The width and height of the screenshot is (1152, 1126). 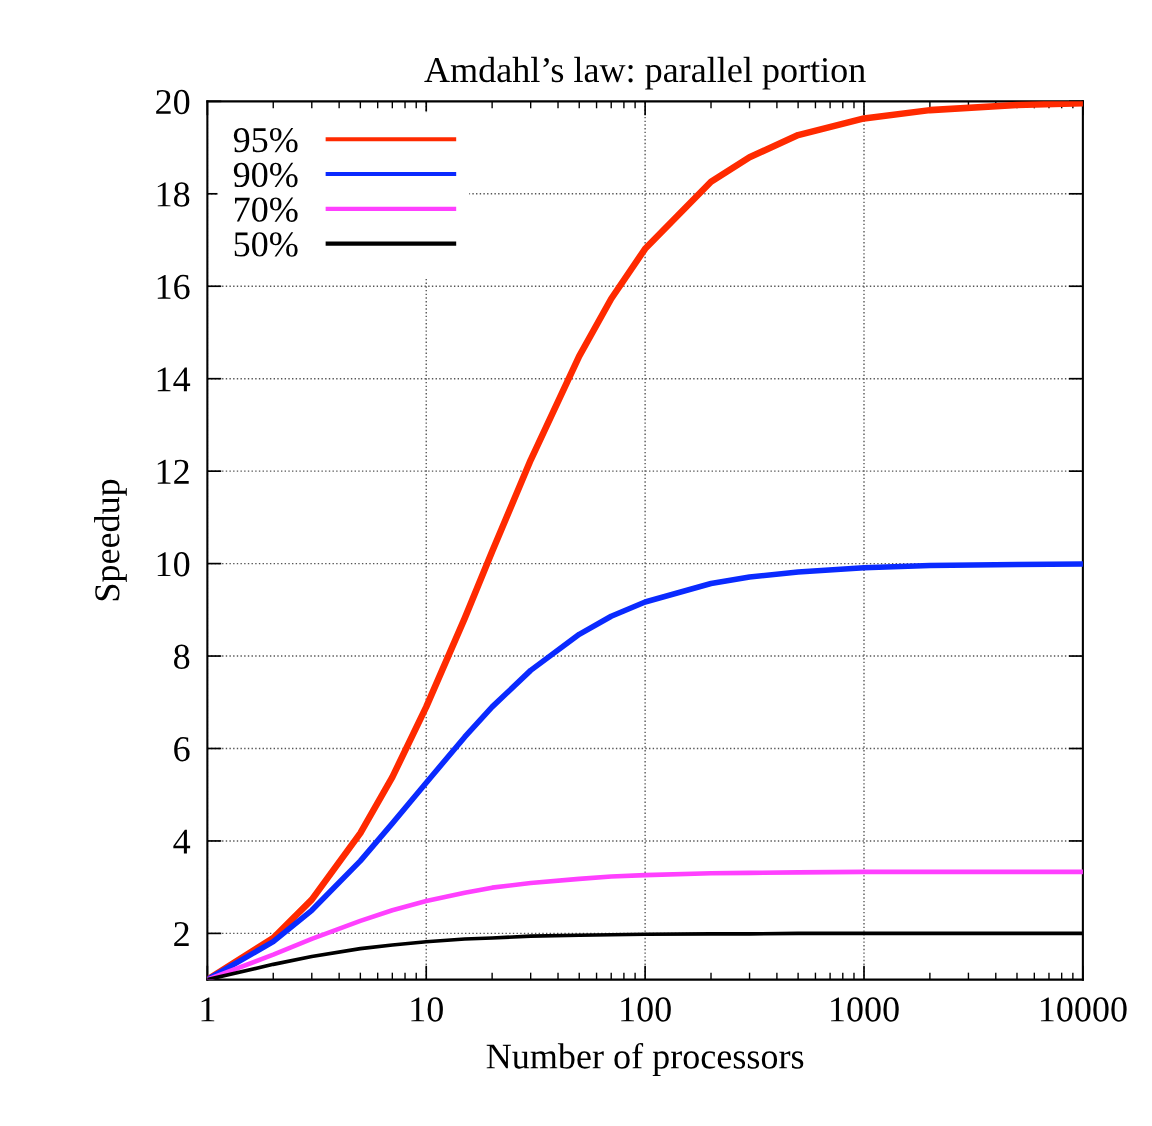 What do you see at coordinates (645, 73) in the screenshot?
I see `chart-title: Amdahl’s law: parallel portion` at bounding box center [645, 73].